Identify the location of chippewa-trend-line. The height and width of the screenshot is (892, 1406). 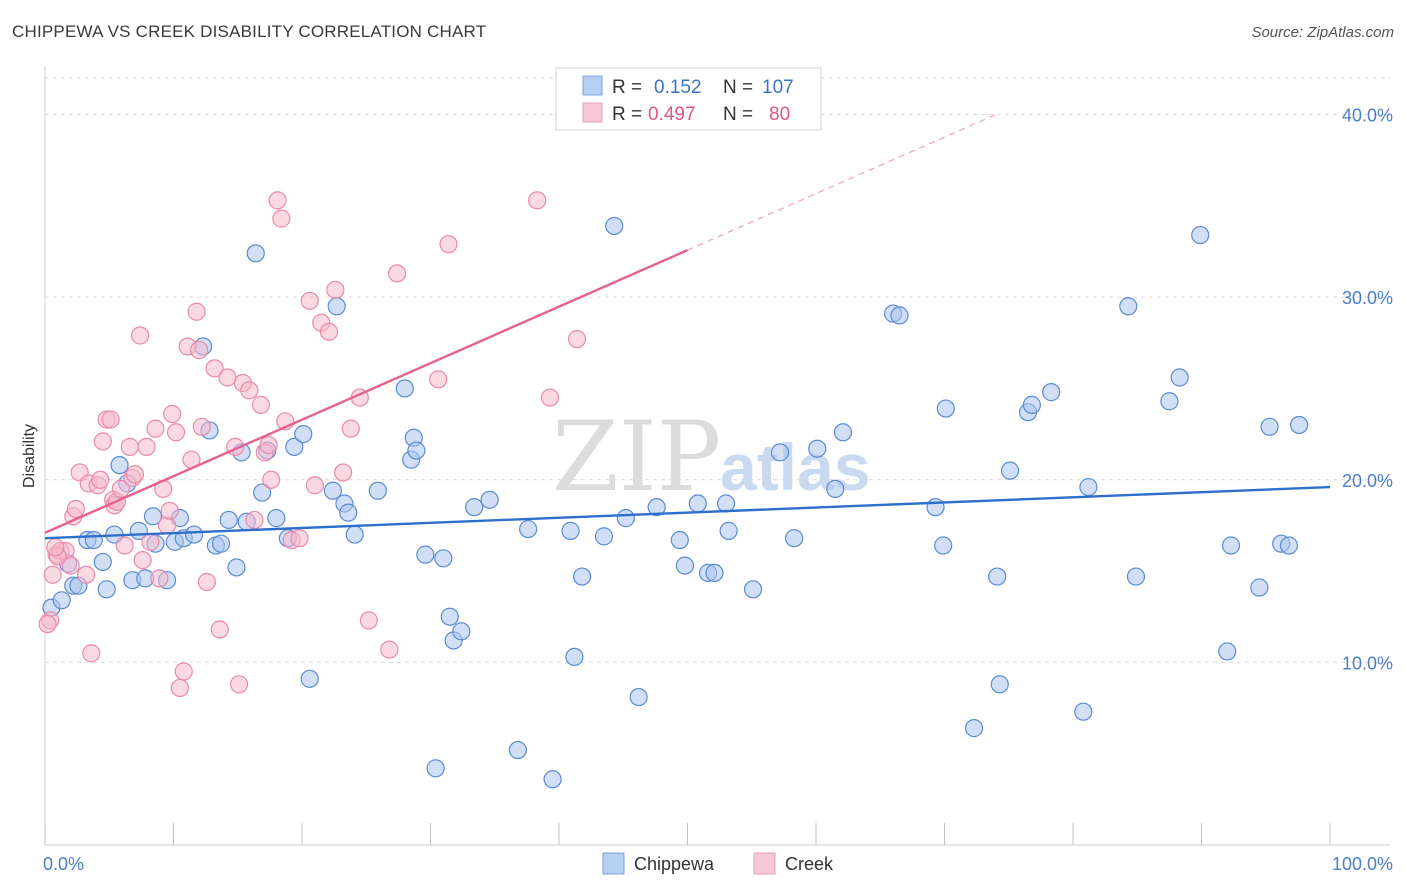
(687, 512).